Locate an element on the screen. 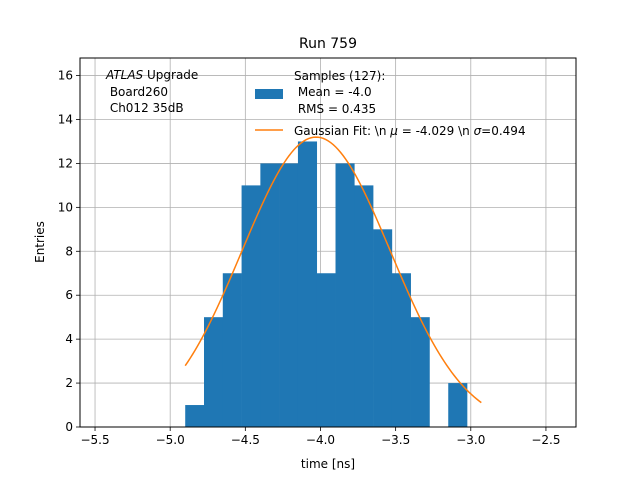 Image resolution: width=640 pixels, height=480 pixels. annotation-line-3: Ch012 35dB is located at coordinates (145, 108).